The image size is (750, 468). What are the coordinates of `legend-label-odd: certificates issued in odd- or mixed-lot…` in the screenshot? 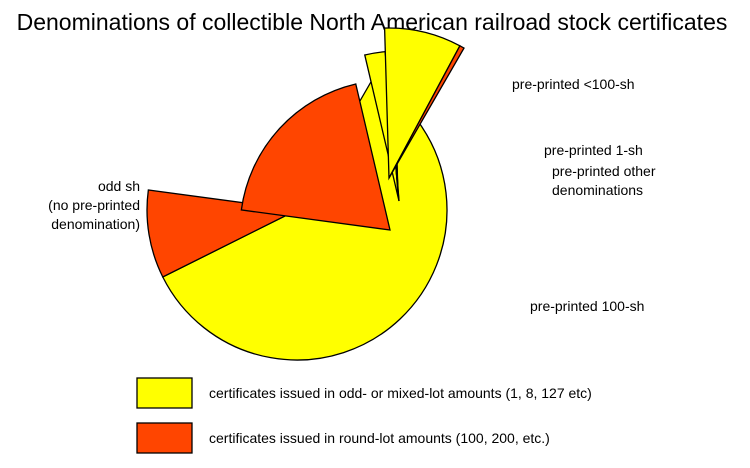 It's located at (400, 393).